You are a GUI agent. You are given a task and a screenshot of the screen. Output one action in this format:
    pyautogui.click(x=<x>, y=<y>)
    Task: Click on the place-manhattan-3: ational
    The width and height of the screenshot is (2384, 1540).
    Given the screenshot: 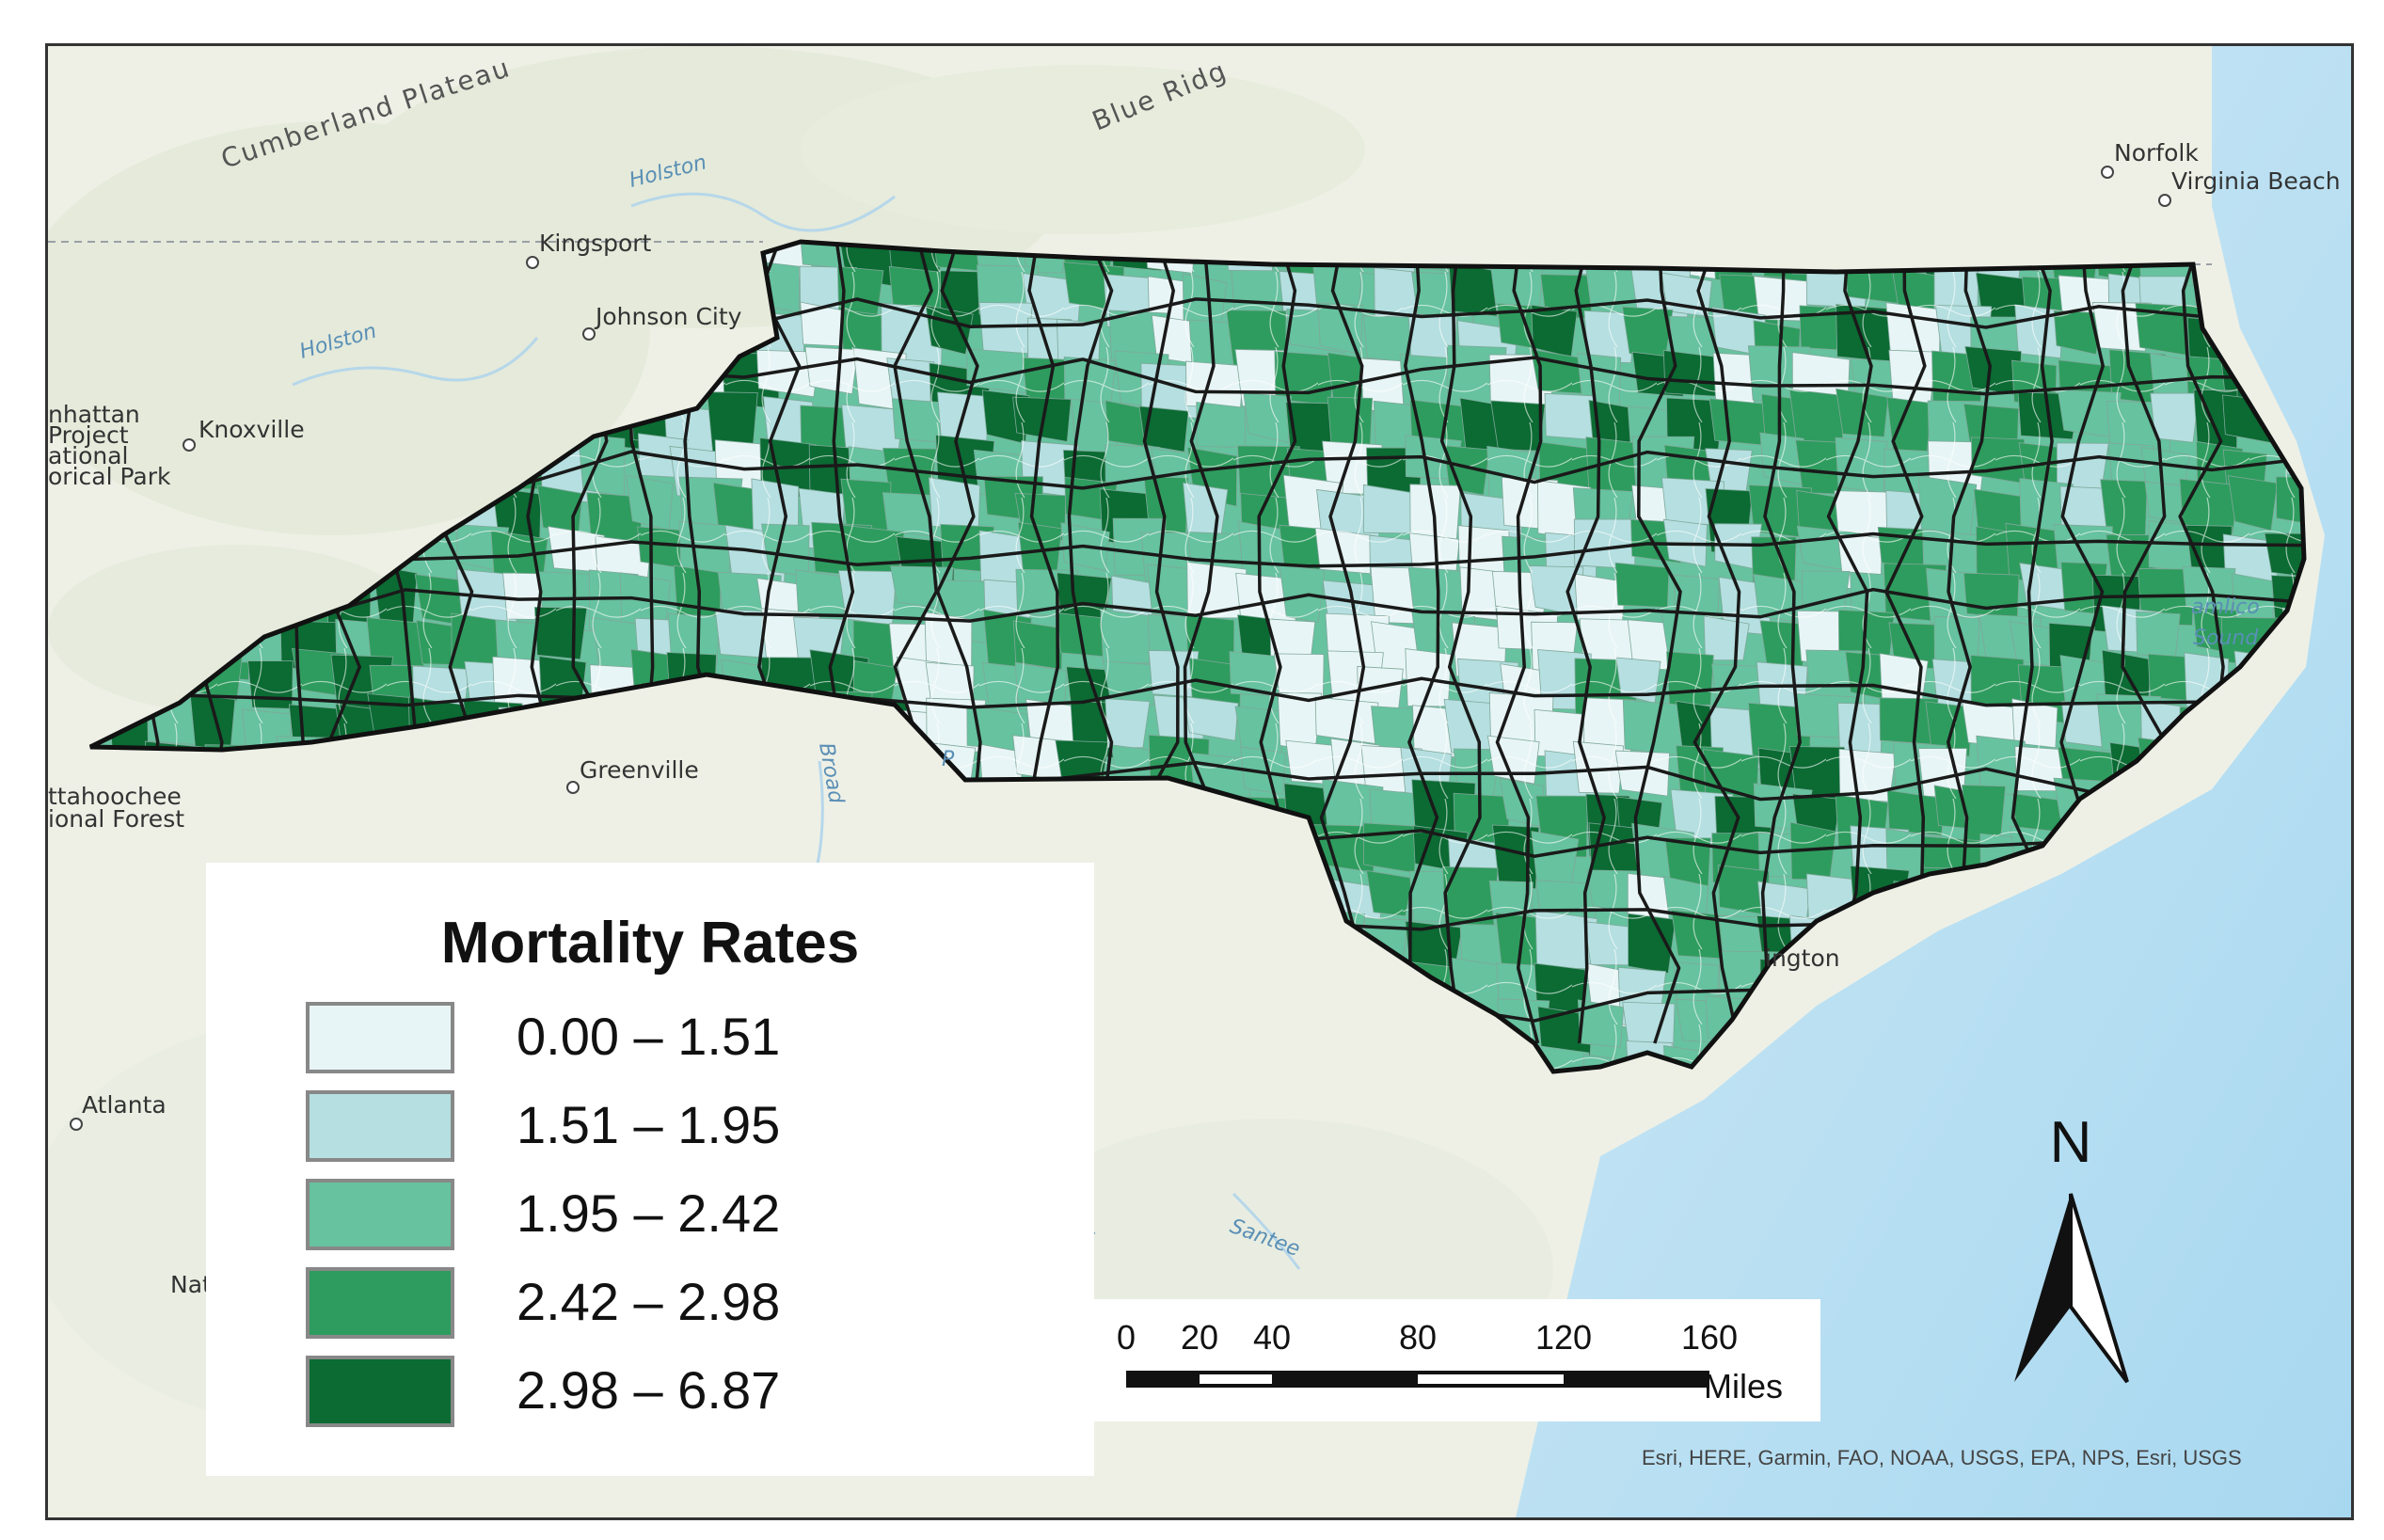 What is the action you would take?
    pyautogui.click(x=88, y=455)
    